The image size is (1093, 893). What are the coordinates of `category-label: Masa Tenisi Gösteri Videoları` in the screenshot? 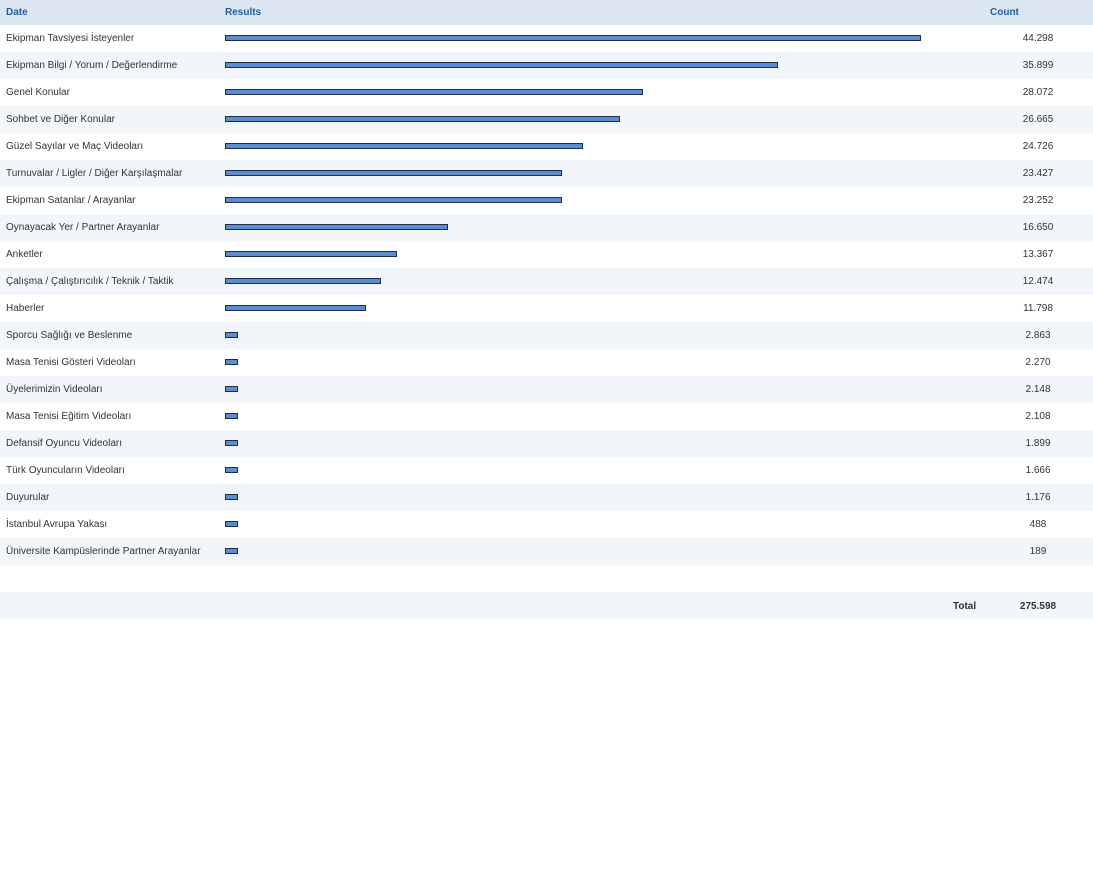 It's located at (71, 362).